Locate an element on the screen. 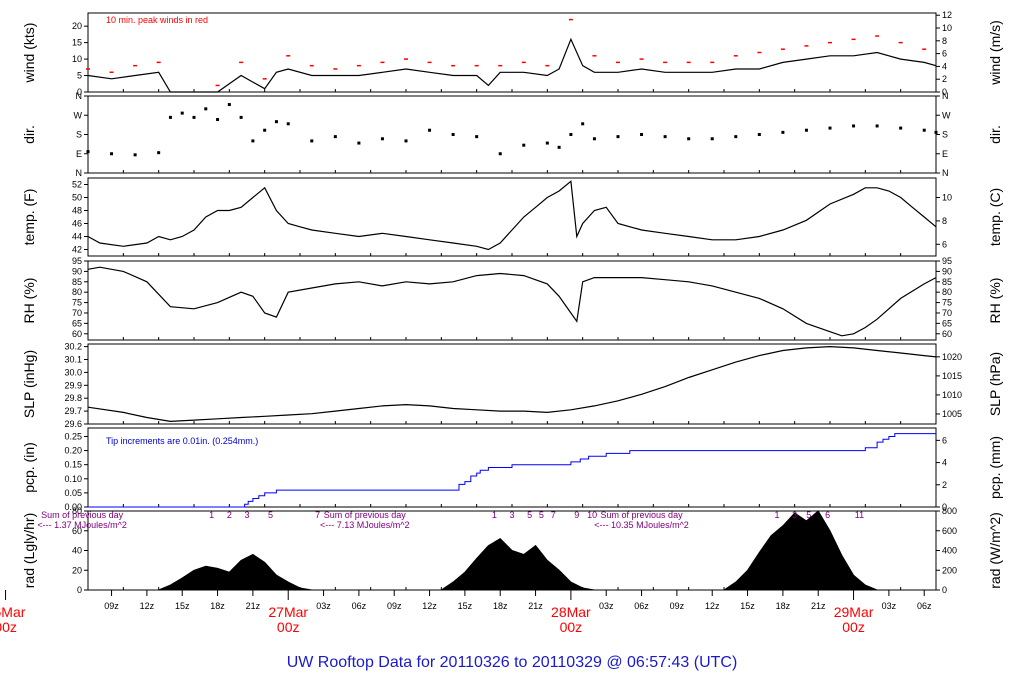 The height and width of the screenshot is (700, 1024). ytick-label-left: 0.05 is located at coordinates (73, 493).